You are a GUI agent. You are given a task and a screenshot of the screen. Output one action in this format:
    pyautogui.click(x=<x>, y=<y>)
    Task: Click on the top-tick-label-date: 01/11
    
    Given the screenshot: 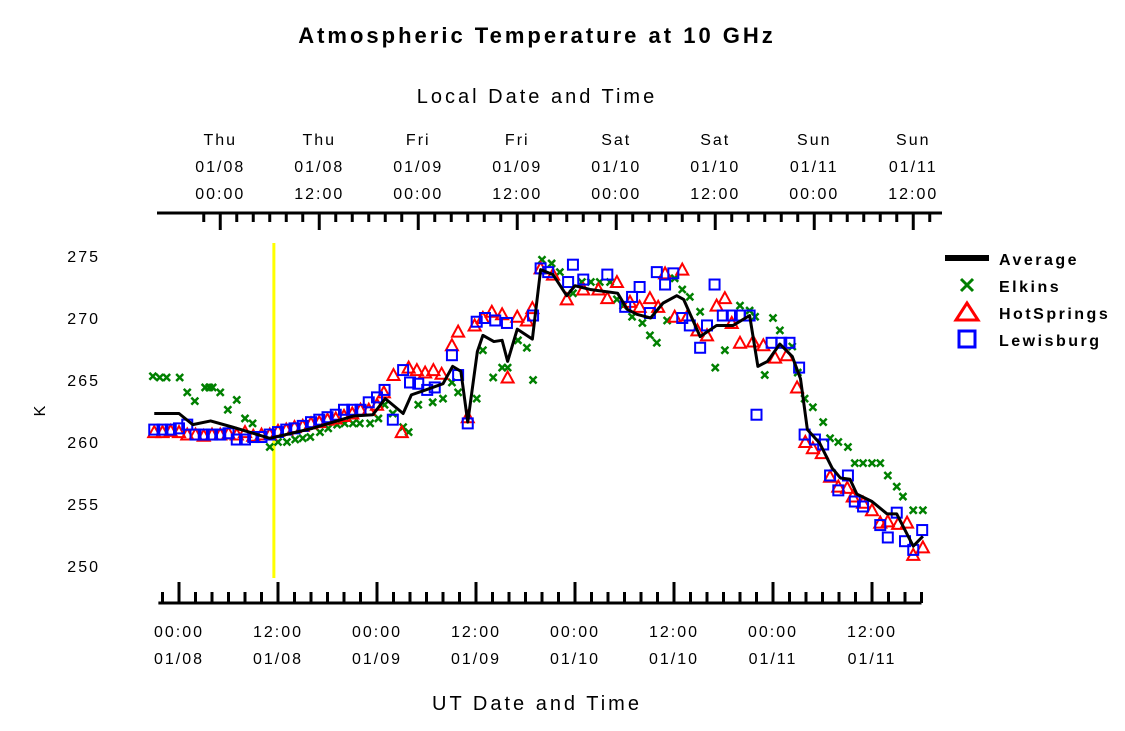 What is the action you would take?
    pyautogui.click(x=913, y=167)
    